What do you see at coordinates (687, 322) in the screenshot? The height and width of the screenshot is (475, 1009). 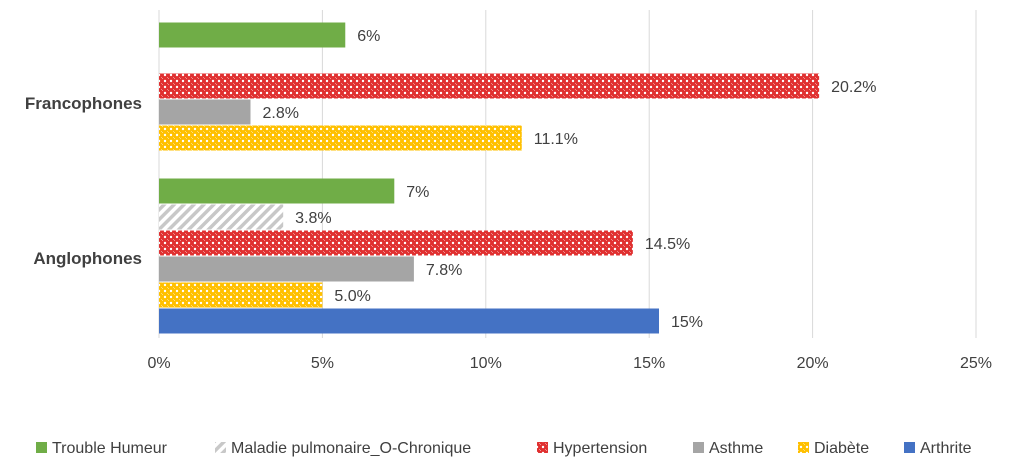 I see `data-label: 15%` at bounding box center [687, 322].